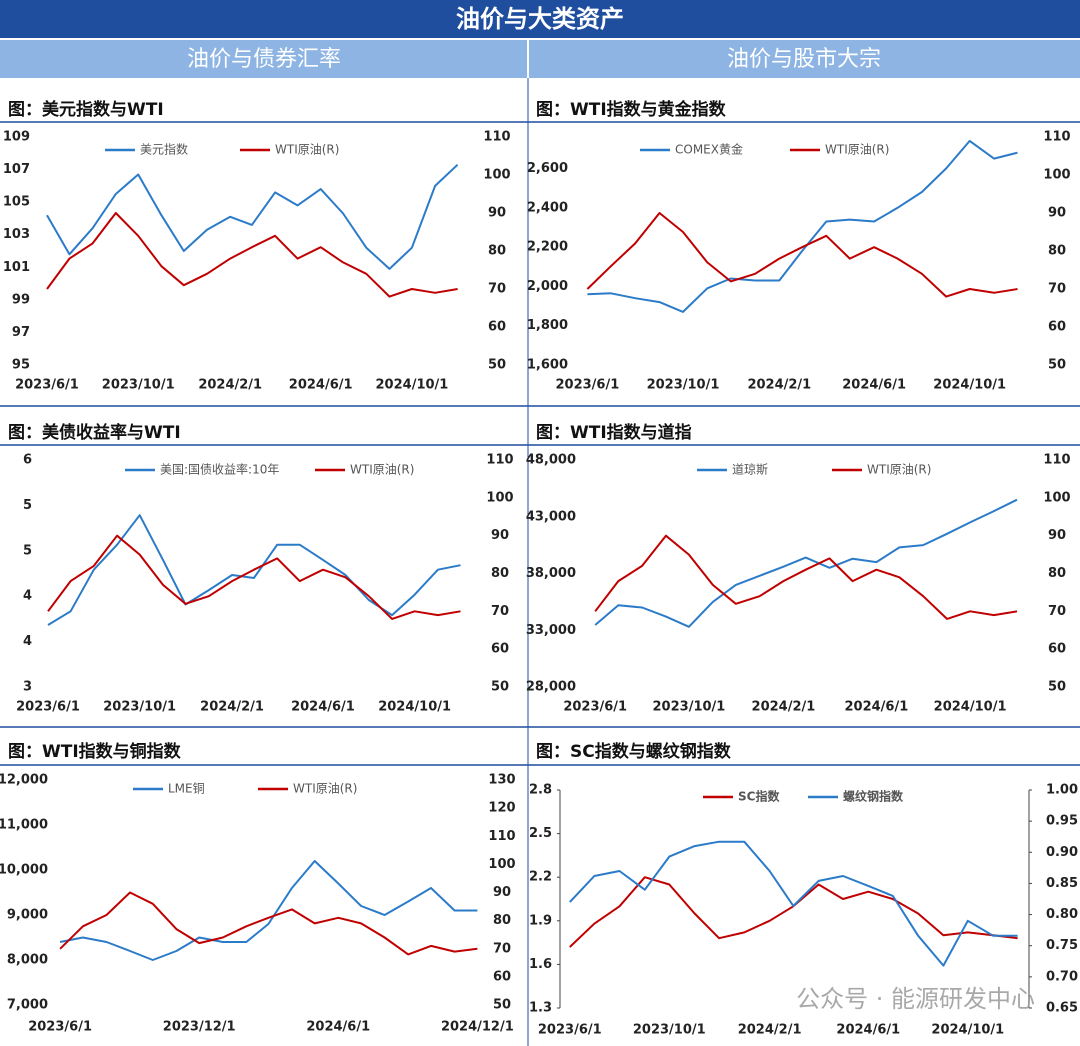 This screenshot has width=1080, height=1046. What do you see at coordinates (94, 432) in the screenshot?
I see `chart-title: 图：美债收益率与WTI` at bounding box center [94, 432].